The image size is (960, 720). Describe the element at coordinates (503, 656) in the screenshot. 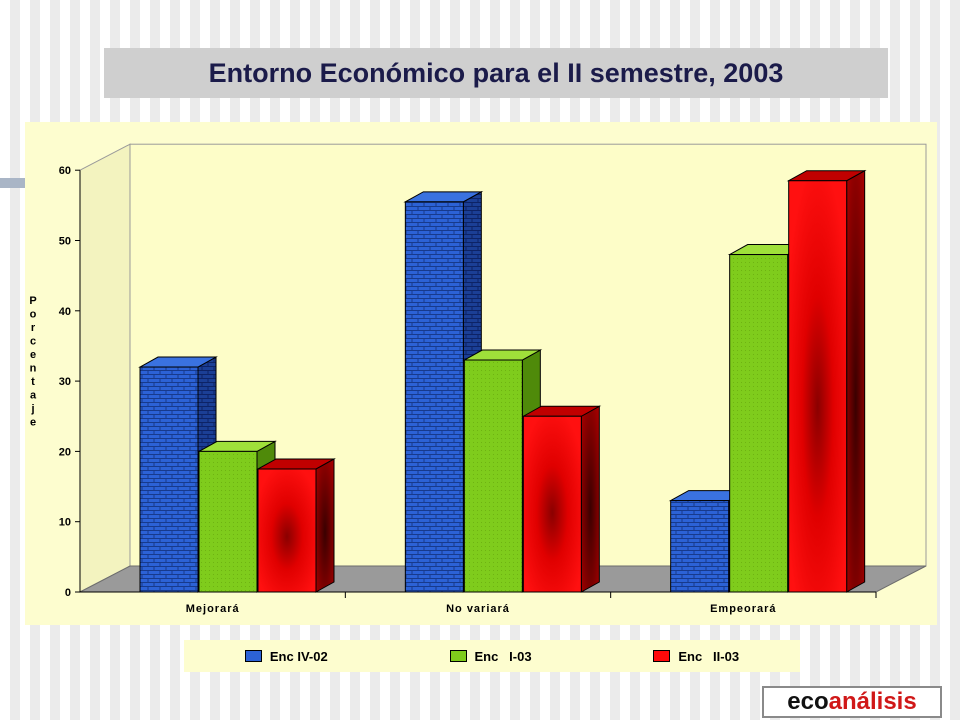

I see `legend-label: Enc I-03` at that location.